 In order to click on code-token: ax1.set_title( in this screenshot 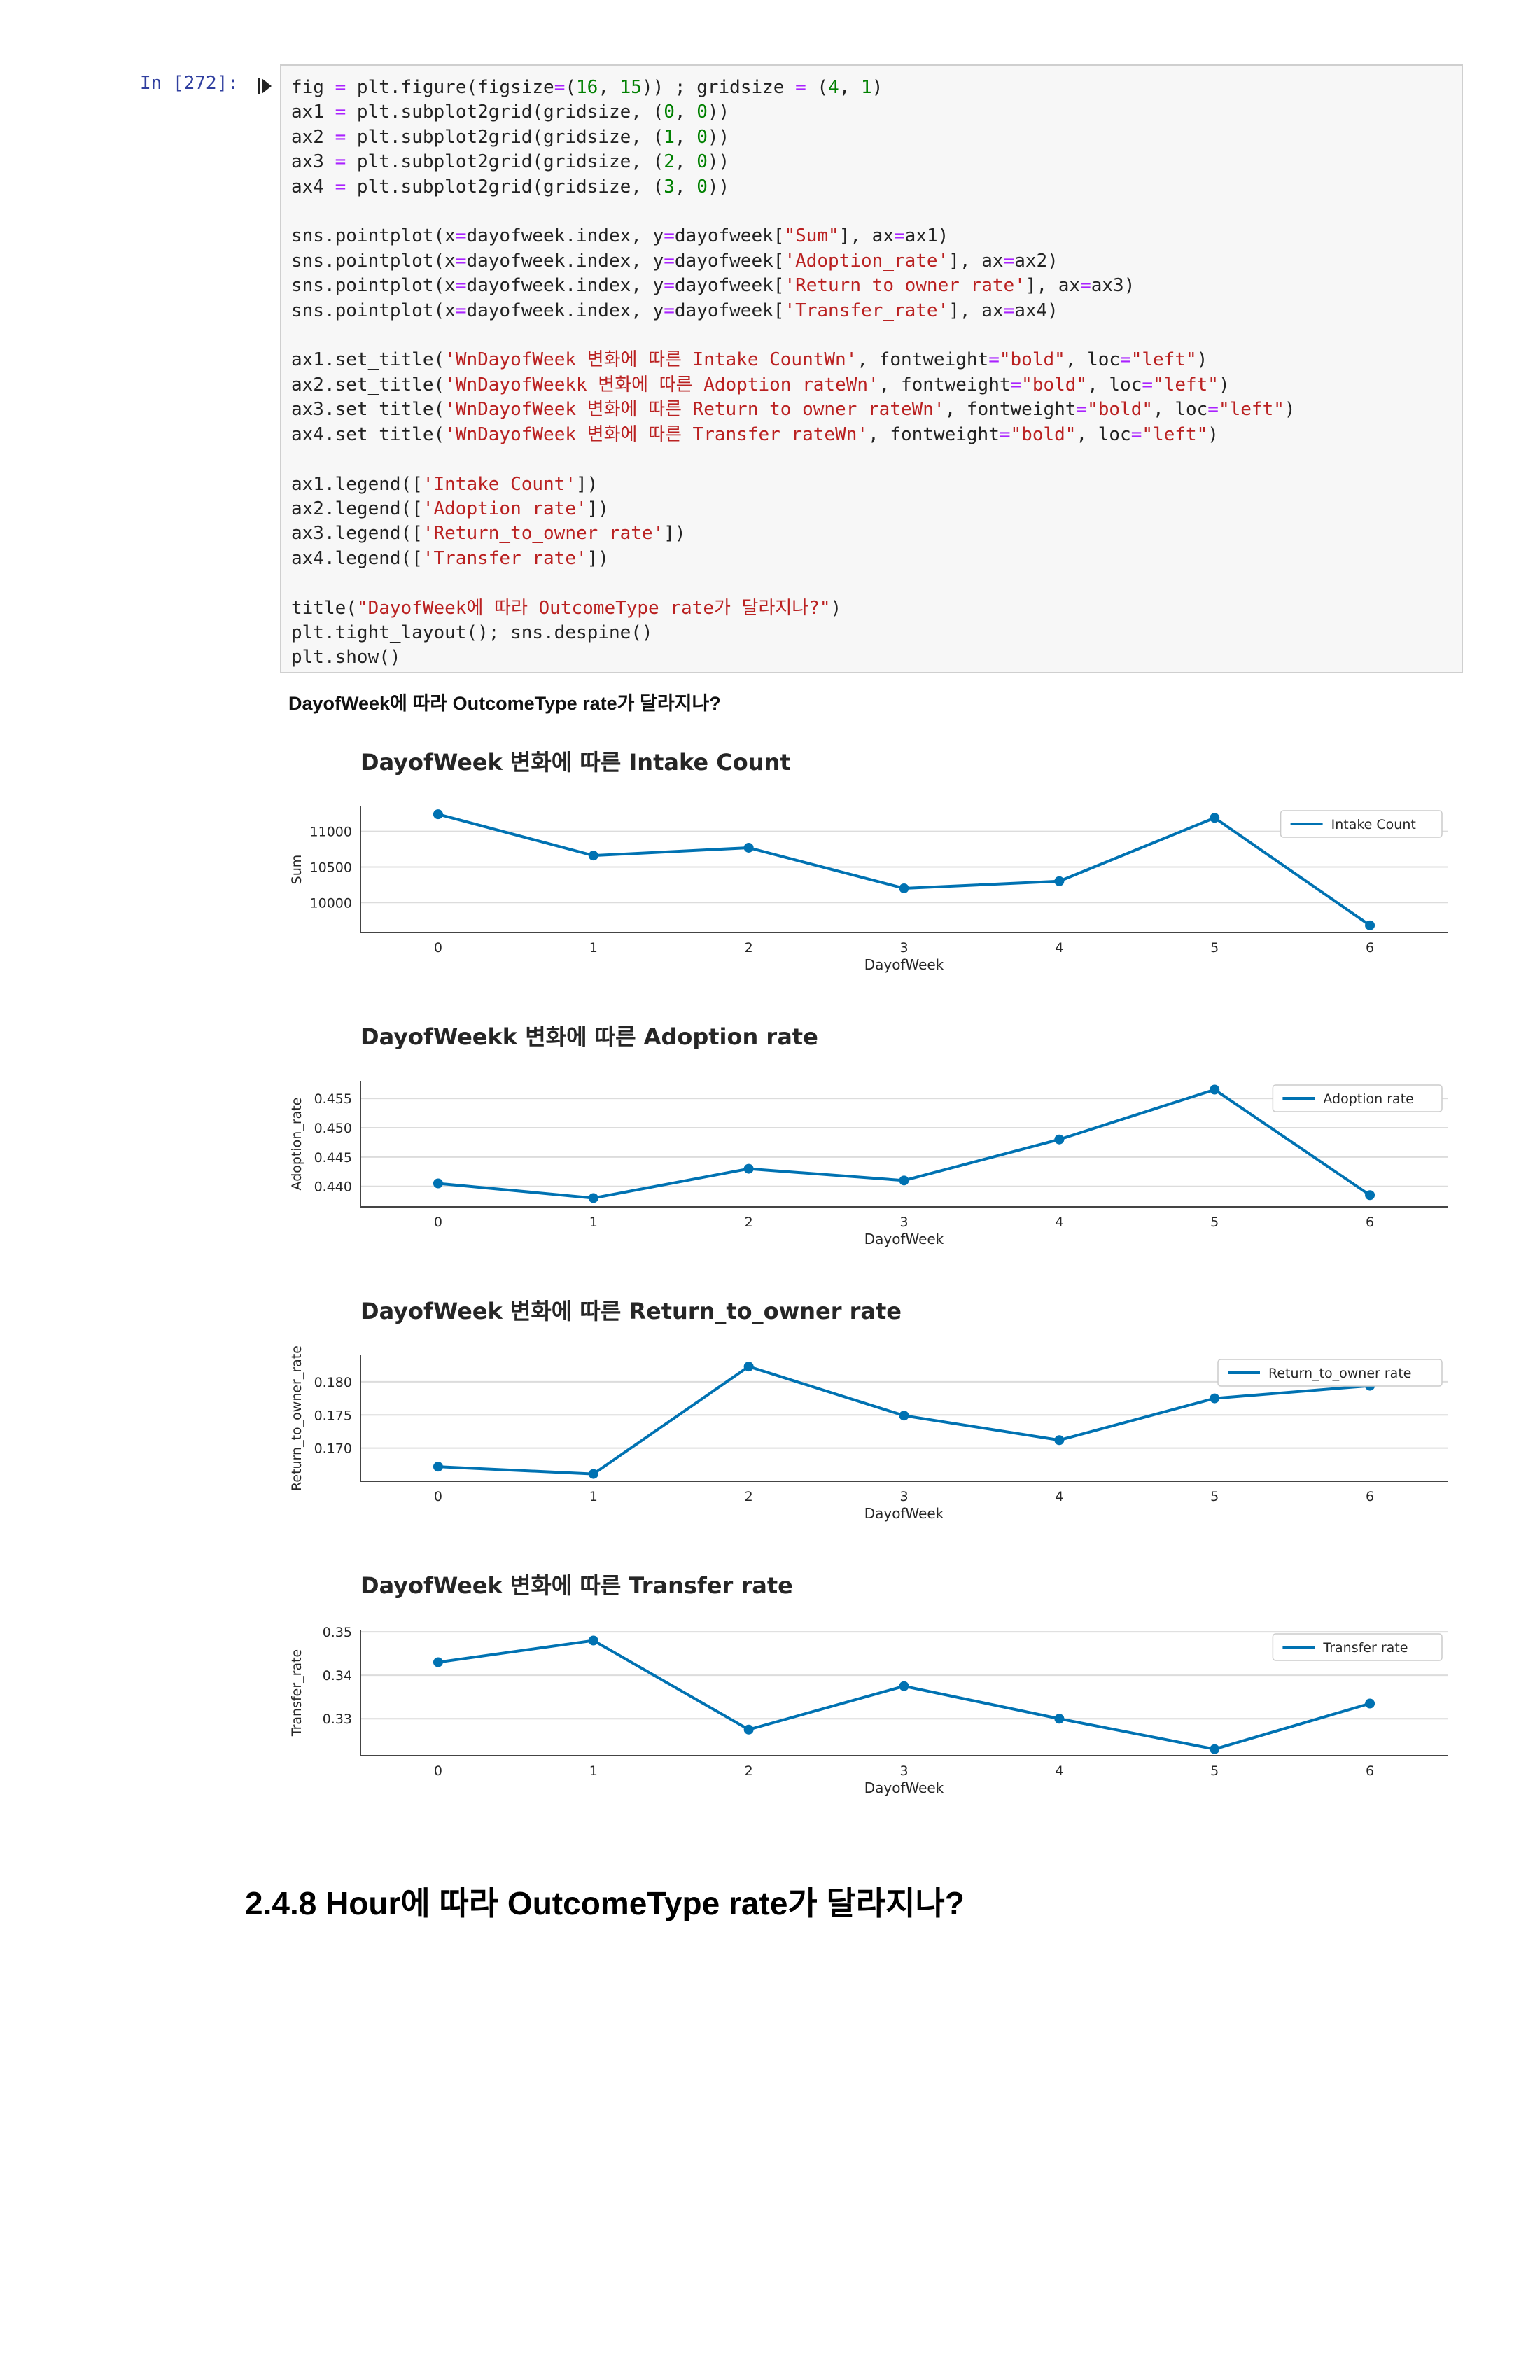, I will do `click(368, 360)`.